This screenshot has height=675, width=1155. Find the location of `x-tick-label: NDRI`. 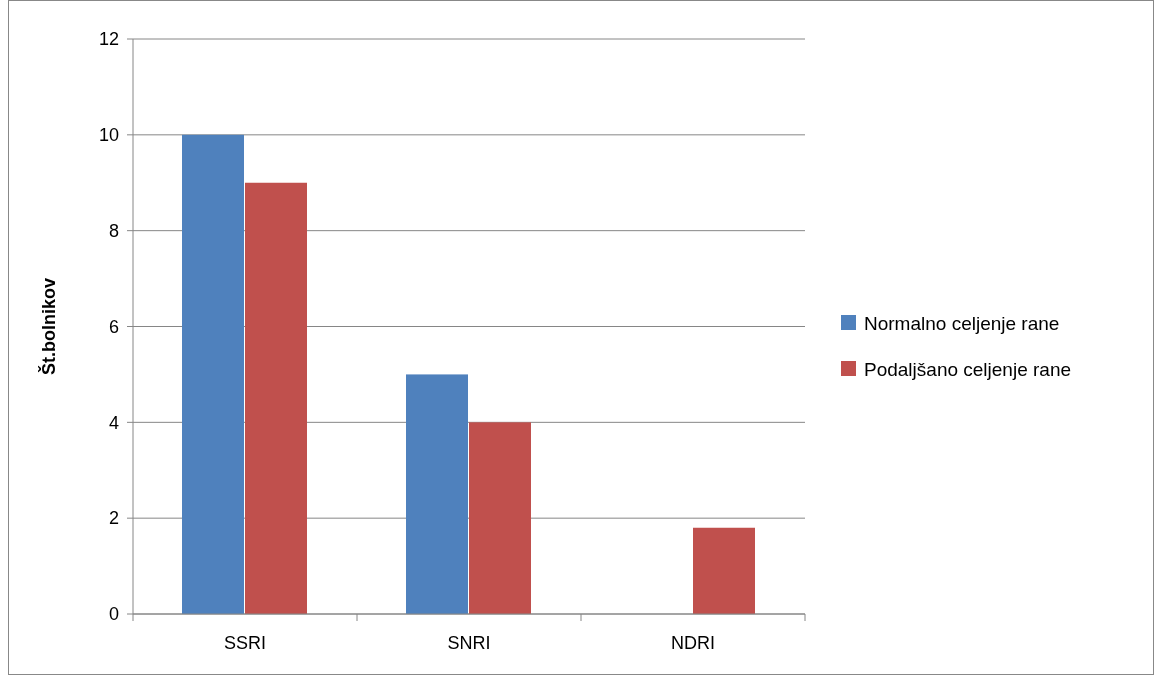

x-tick-label: NDRI is located at coordinates (693, 643).